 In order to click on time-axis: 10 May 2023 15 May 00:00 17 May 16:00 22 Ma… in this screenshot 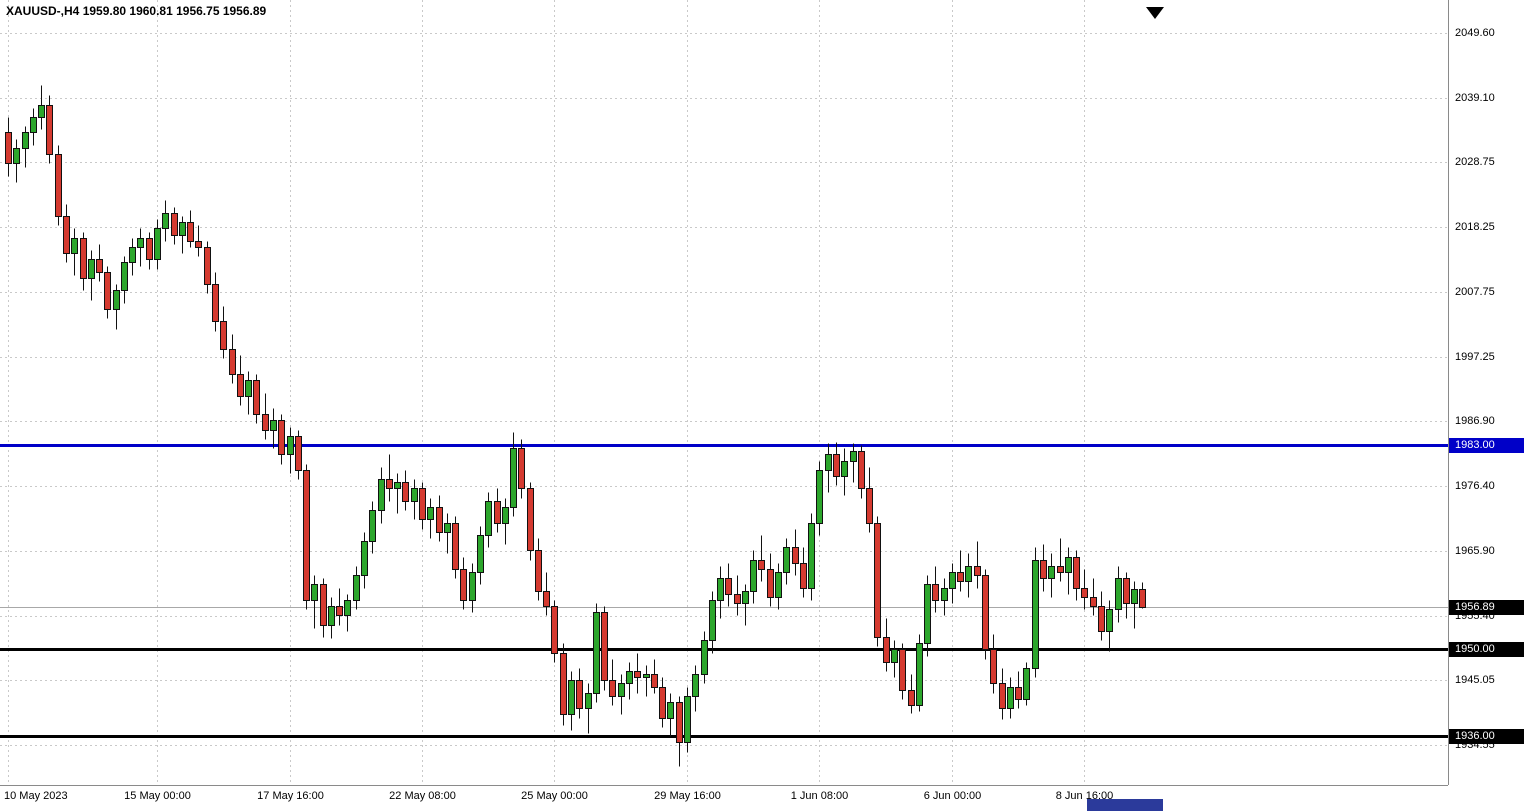, I will do `click(724, 798)`.